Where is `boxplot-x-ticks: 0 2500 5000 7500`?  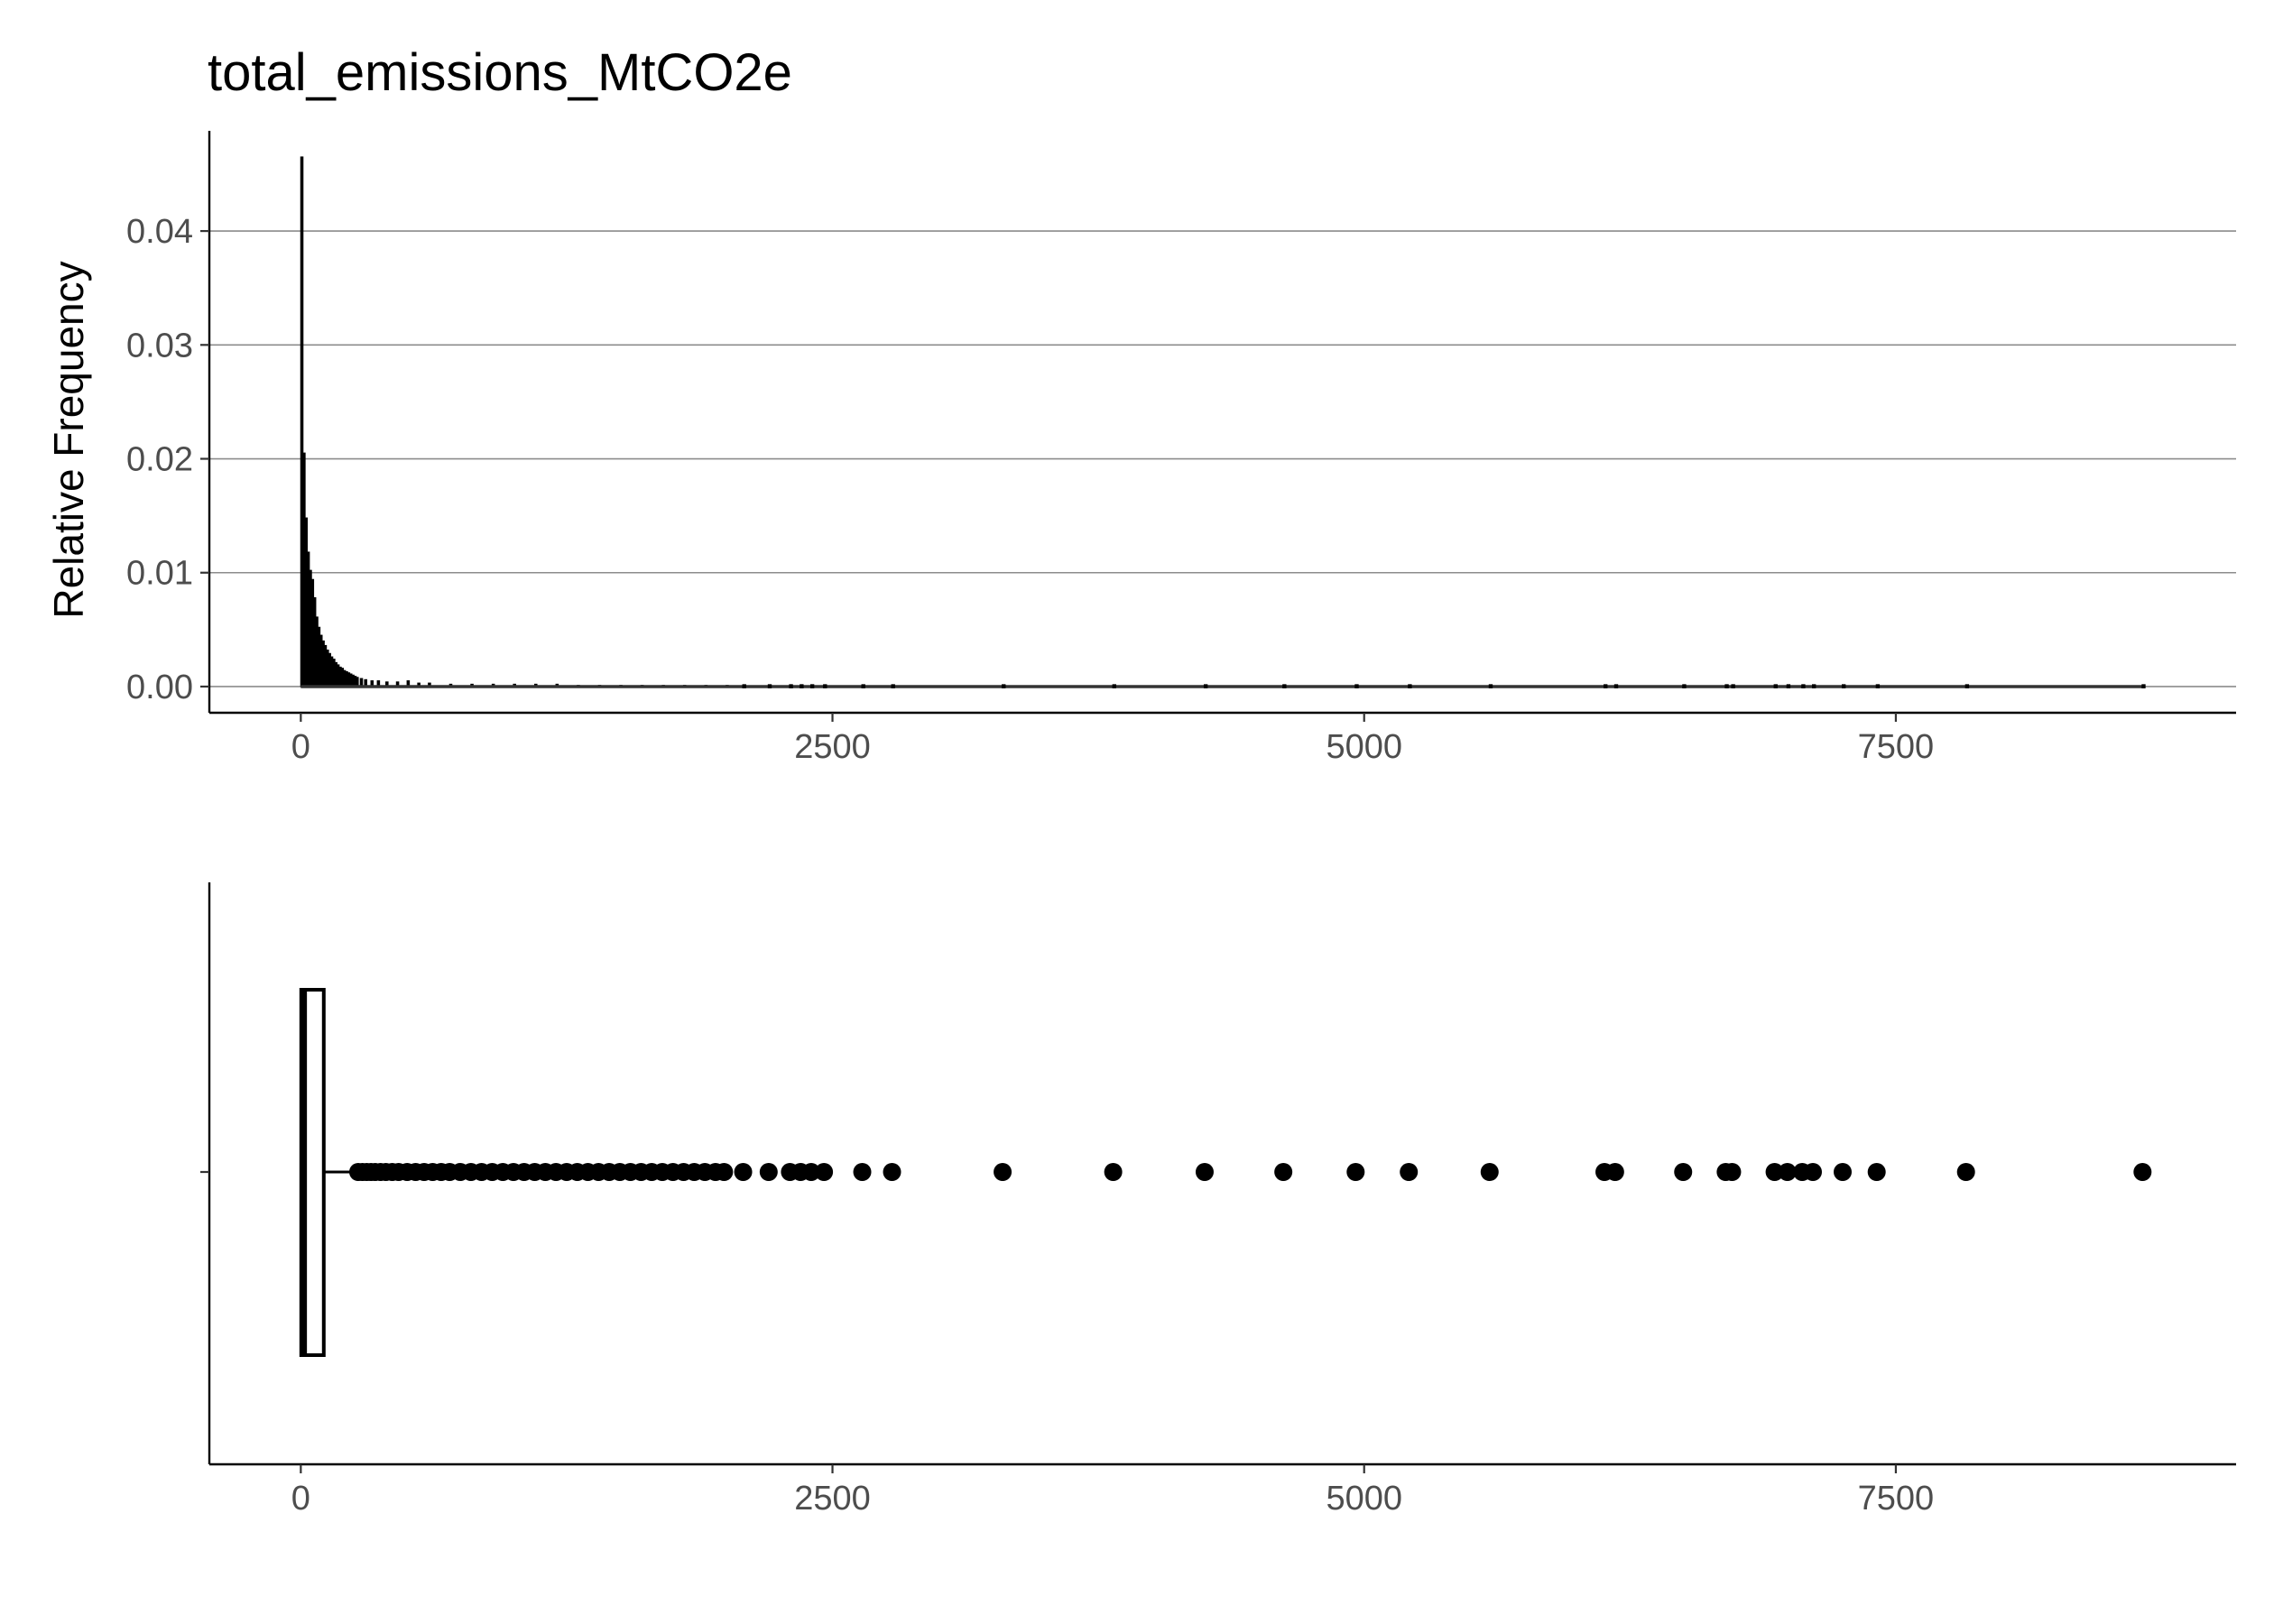 boxplot-x-ticks: 0 2500 5000 7500 is located at coordinates (1112, 1491).